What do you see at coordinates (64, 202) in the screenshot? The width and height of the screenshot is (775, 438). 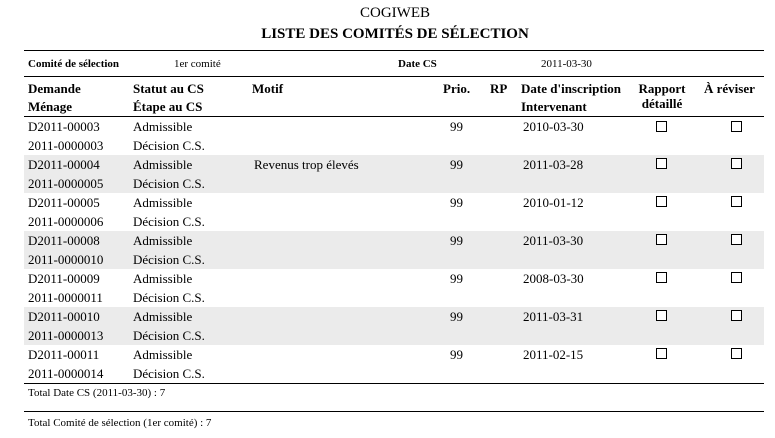 I see `cell-demande: D2011-00005` at bounding box center [64, 202].